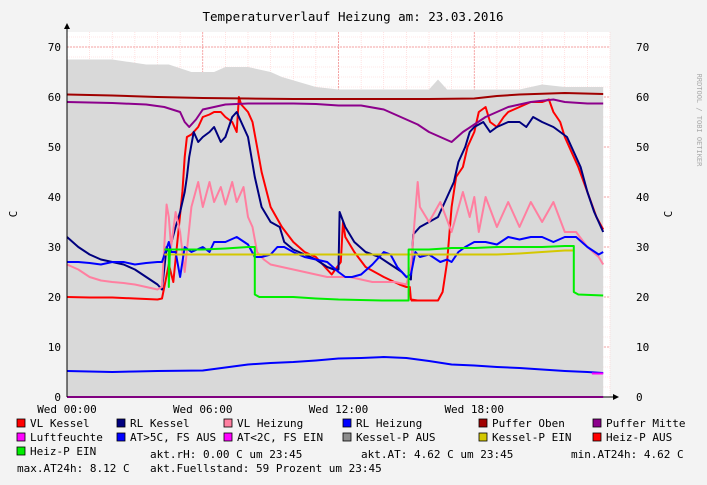 The height and width of the screenshot is (485, 707). I want to click on y-tick-label-right: 30, so click(642, 247).